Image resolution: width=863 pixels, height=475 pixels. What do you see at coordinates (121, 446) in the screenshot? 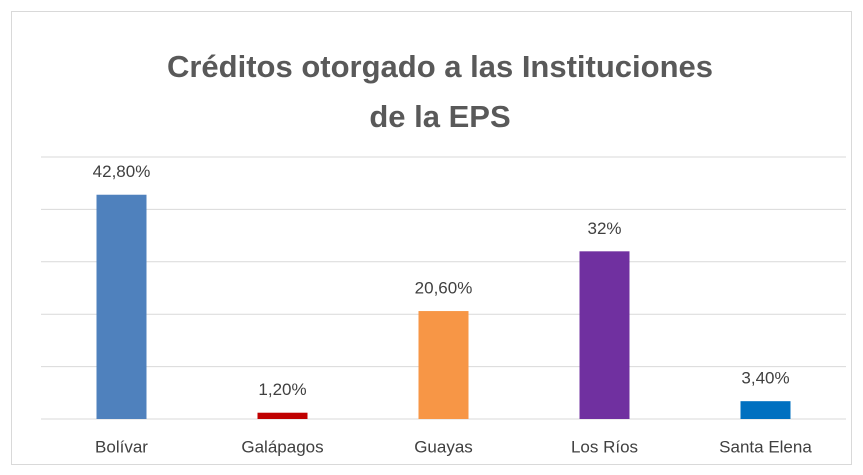
I see `x-tick-label: Bolívar` at bounding box center [121, 446].